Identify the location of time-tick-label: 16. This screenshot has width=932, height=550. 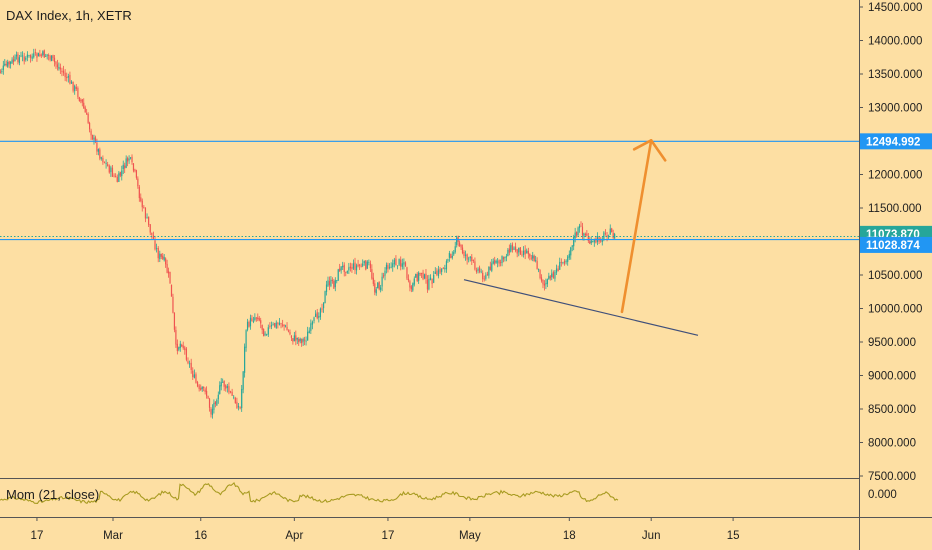
(200, 536).